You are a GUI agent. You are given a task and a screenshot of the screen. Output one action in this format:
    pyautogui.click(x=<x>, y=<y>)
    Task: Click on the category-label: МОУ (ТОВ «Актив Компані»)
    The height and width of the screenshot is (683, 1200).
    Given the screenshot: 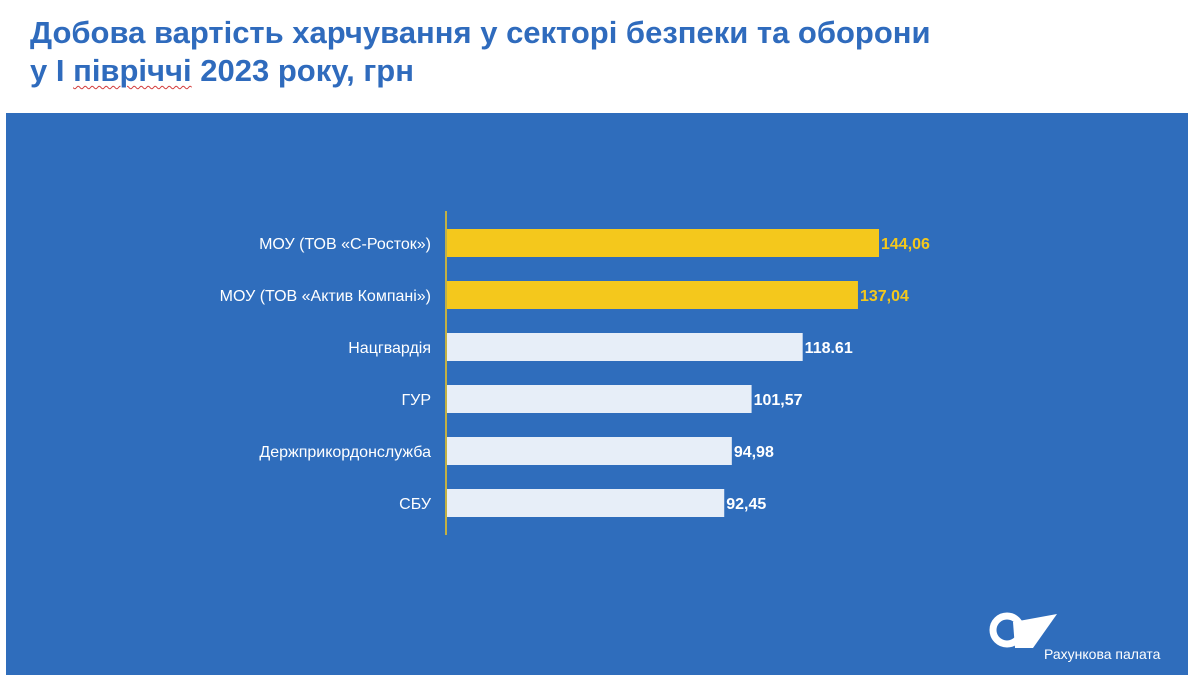 What is the action you would take?
    pyautogui.click(x=325, y=296)
    